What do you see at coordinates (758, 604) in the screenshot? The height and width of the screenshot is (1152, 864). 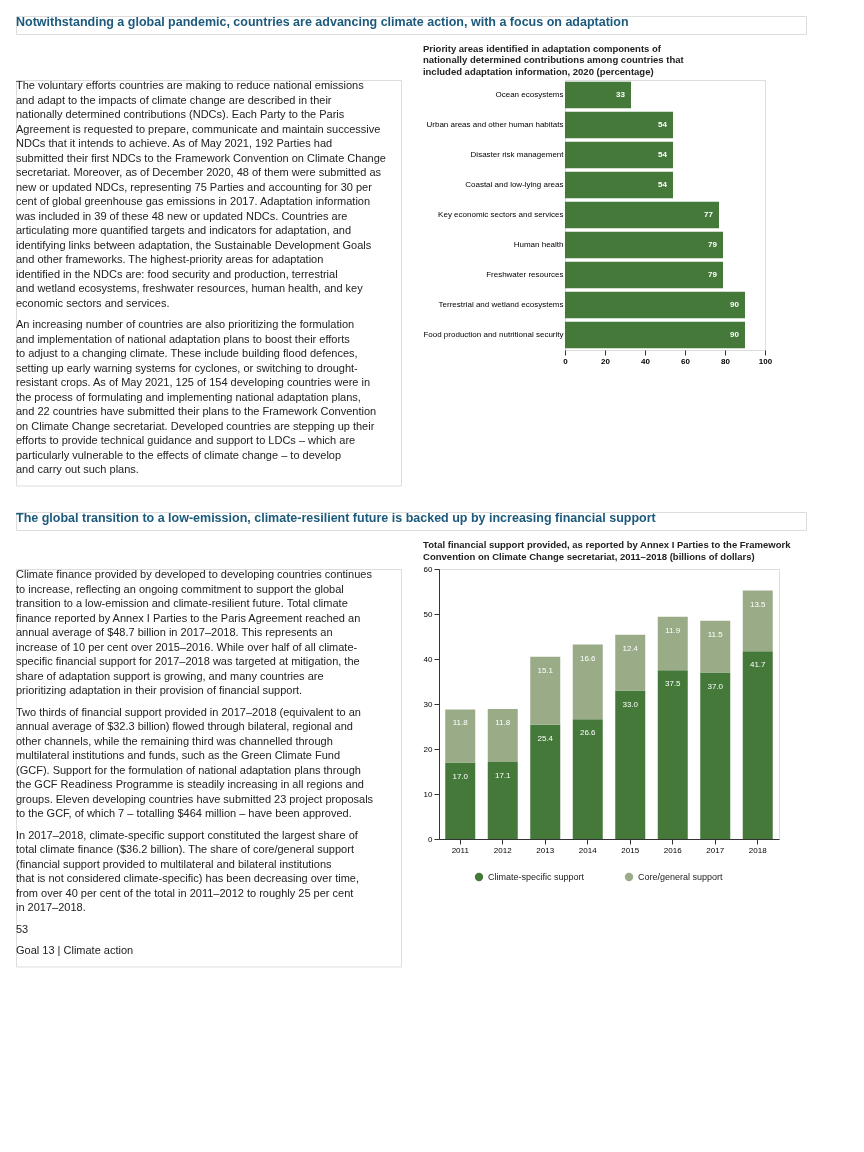 I see `data-label: 13.5` at bounding box center [758, 604].